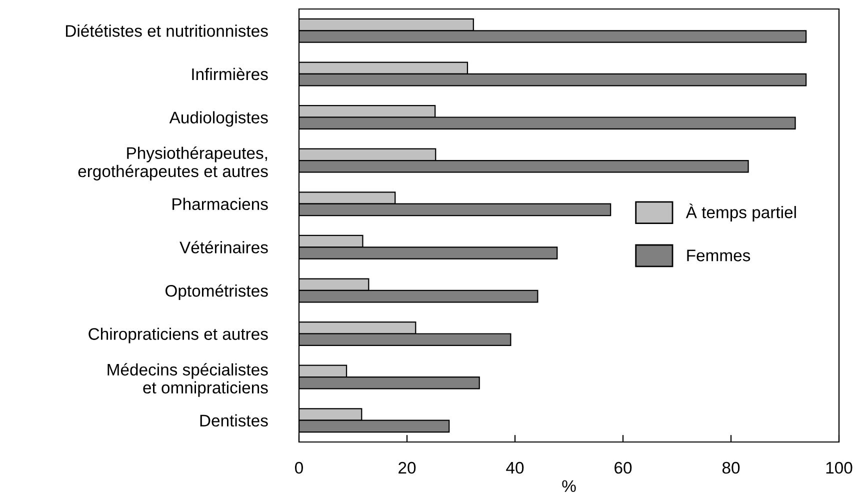 Image resolution: width=856 pixels, height=504 pixels. What do you see at coordinates (217, 292) in the screenshot?
I see `y-tick-label: Optométristes` at bounding box center [217, 292].